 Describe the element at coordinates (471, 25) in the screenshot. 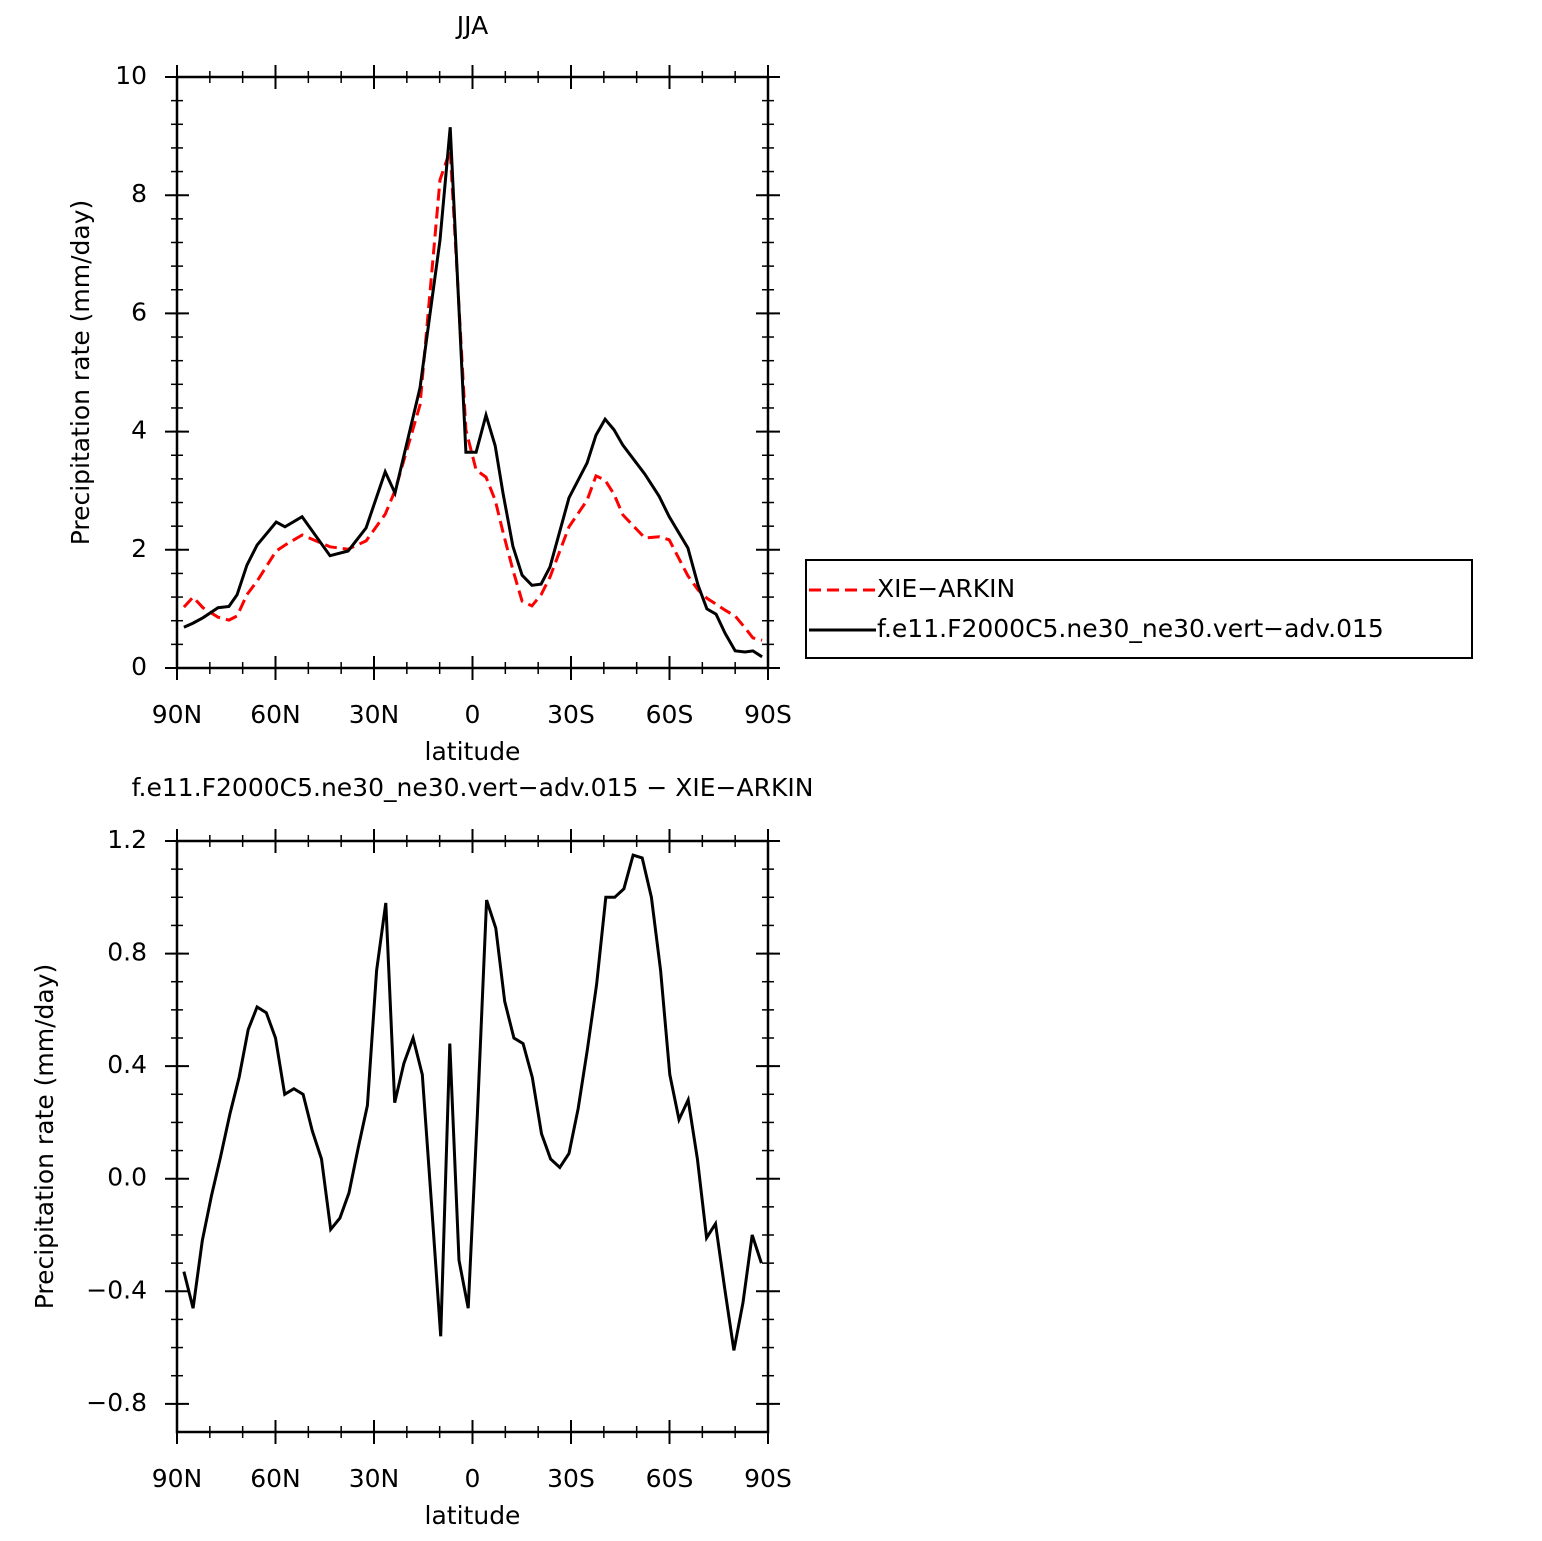

I see `chart-title: JJA` at that location.